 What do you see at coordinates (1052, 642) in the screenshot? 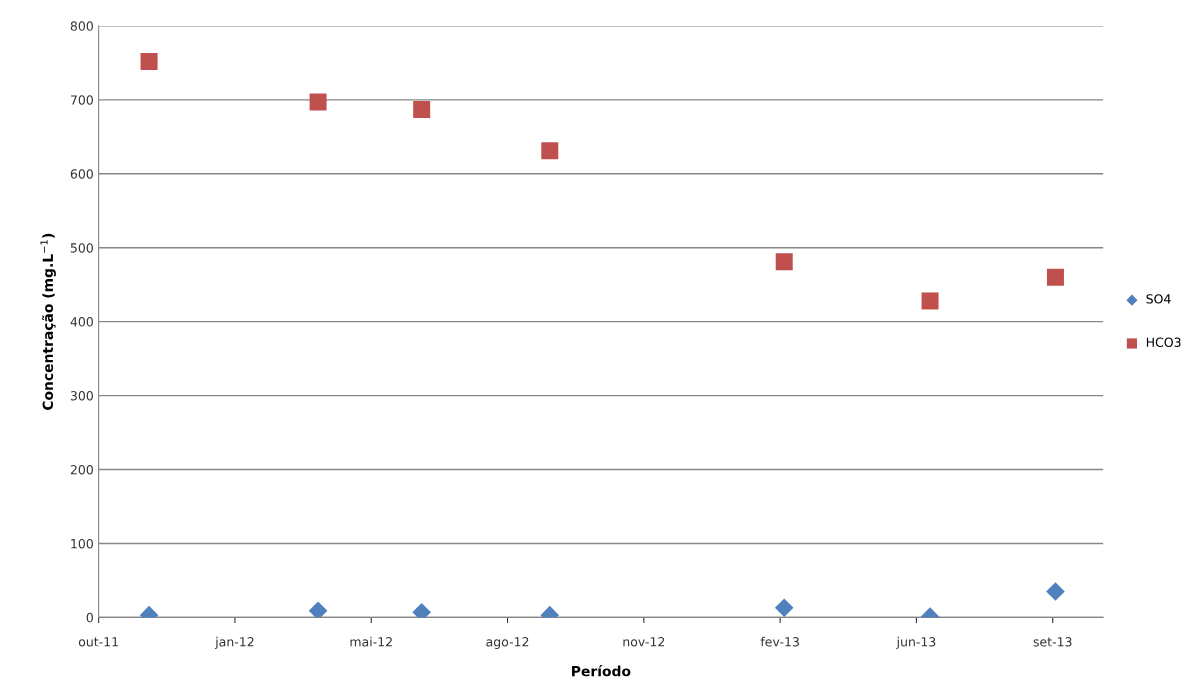
I see `x-tick-label: set-13` at bounding box center [1052, 642].